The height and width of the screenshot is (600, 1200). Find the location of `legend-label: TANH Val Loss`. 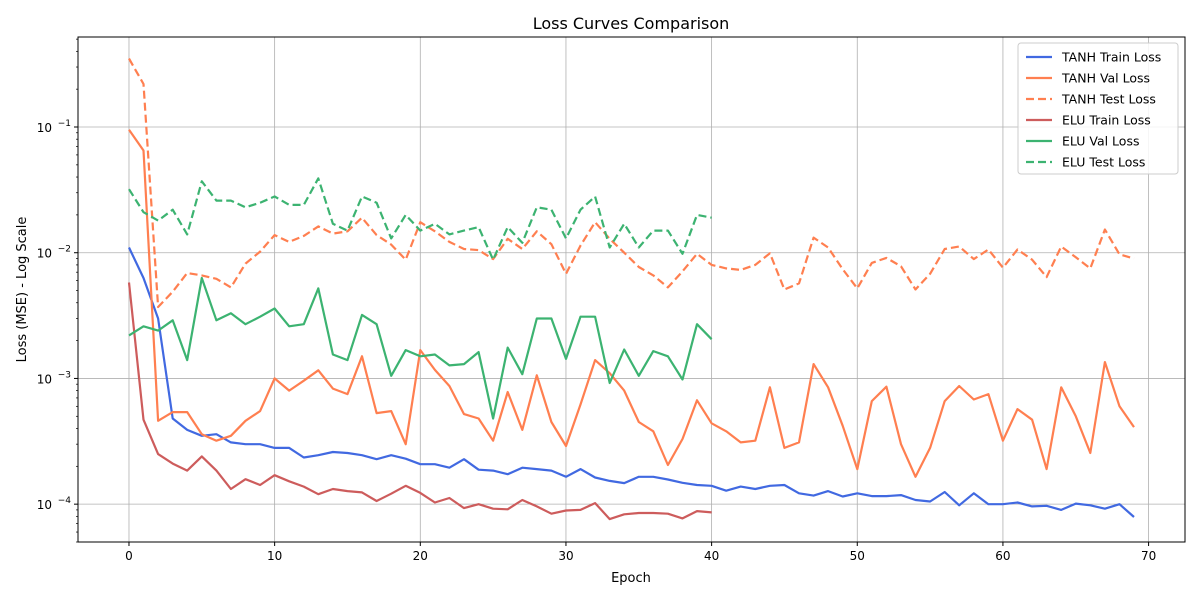

legend-label: TANH Val Loss is located at coordinates (1105, 78).